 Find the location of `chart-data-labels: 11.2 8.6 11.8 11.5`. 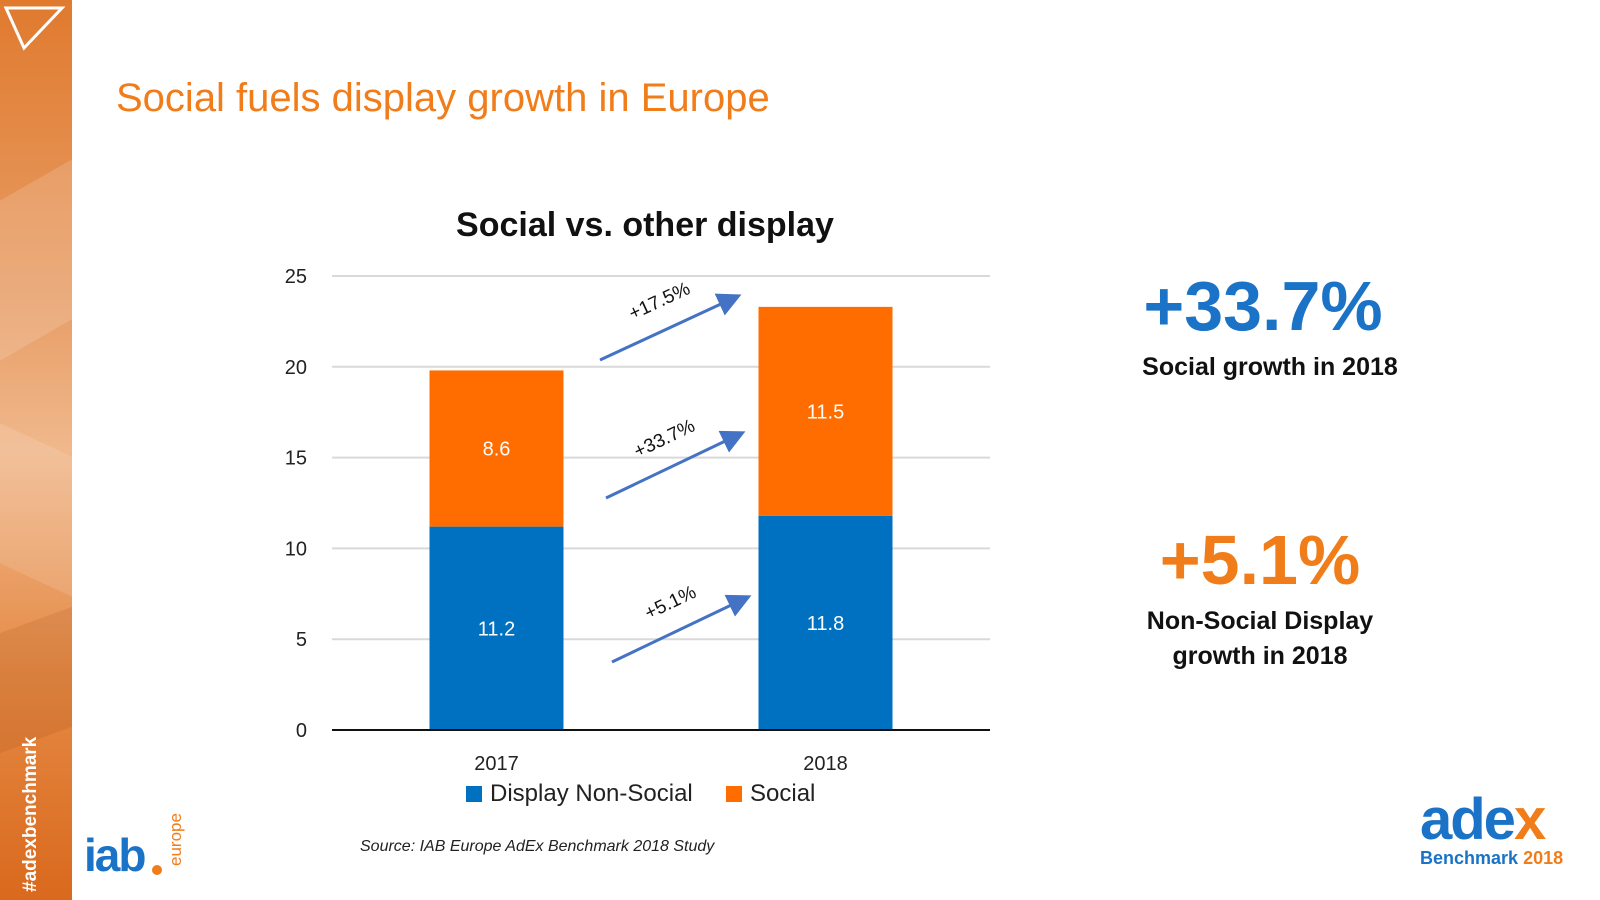

chart-data-labels: 11.2 8.6 11.8 11.5 is located at coordinates (661, 520).